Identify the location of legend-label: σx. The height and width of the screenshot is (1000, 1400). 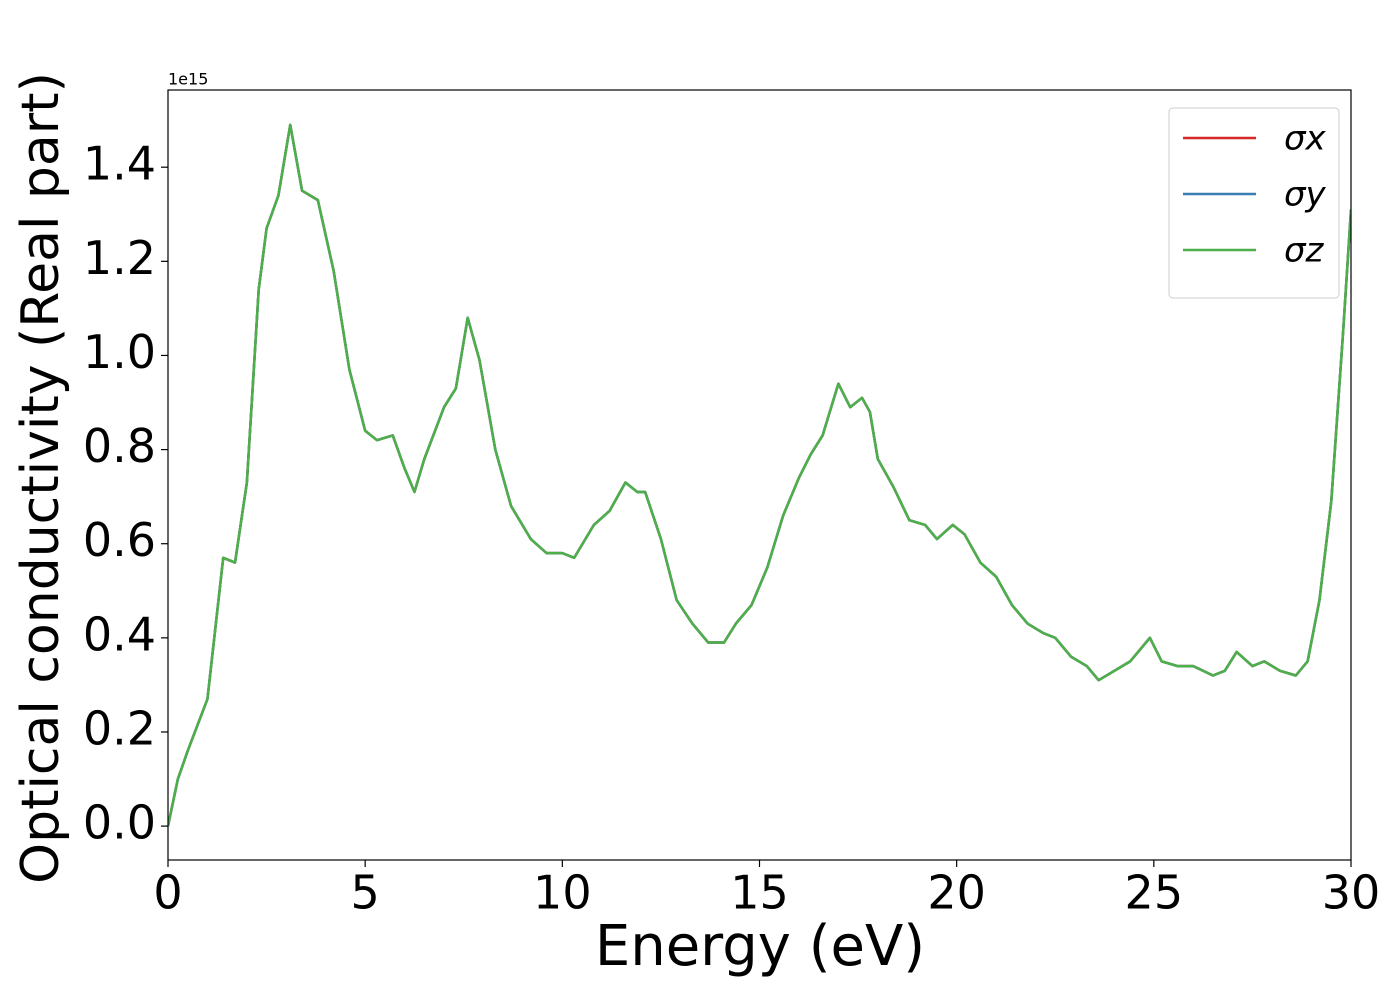
(1305, 139).